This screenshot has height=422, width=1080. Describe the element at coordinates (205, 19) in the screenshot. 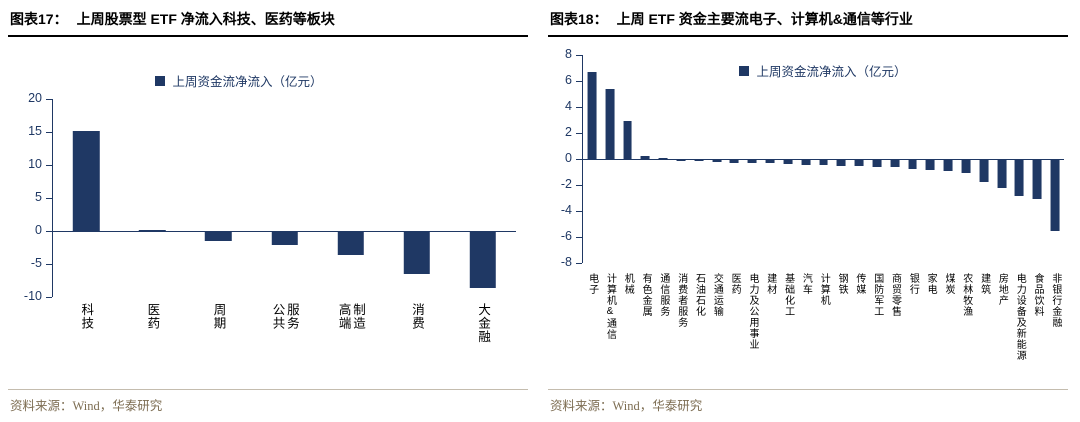

I see `figure-title-text: 上周股票型 ETF 净流入科技、医药等板块` at that location.